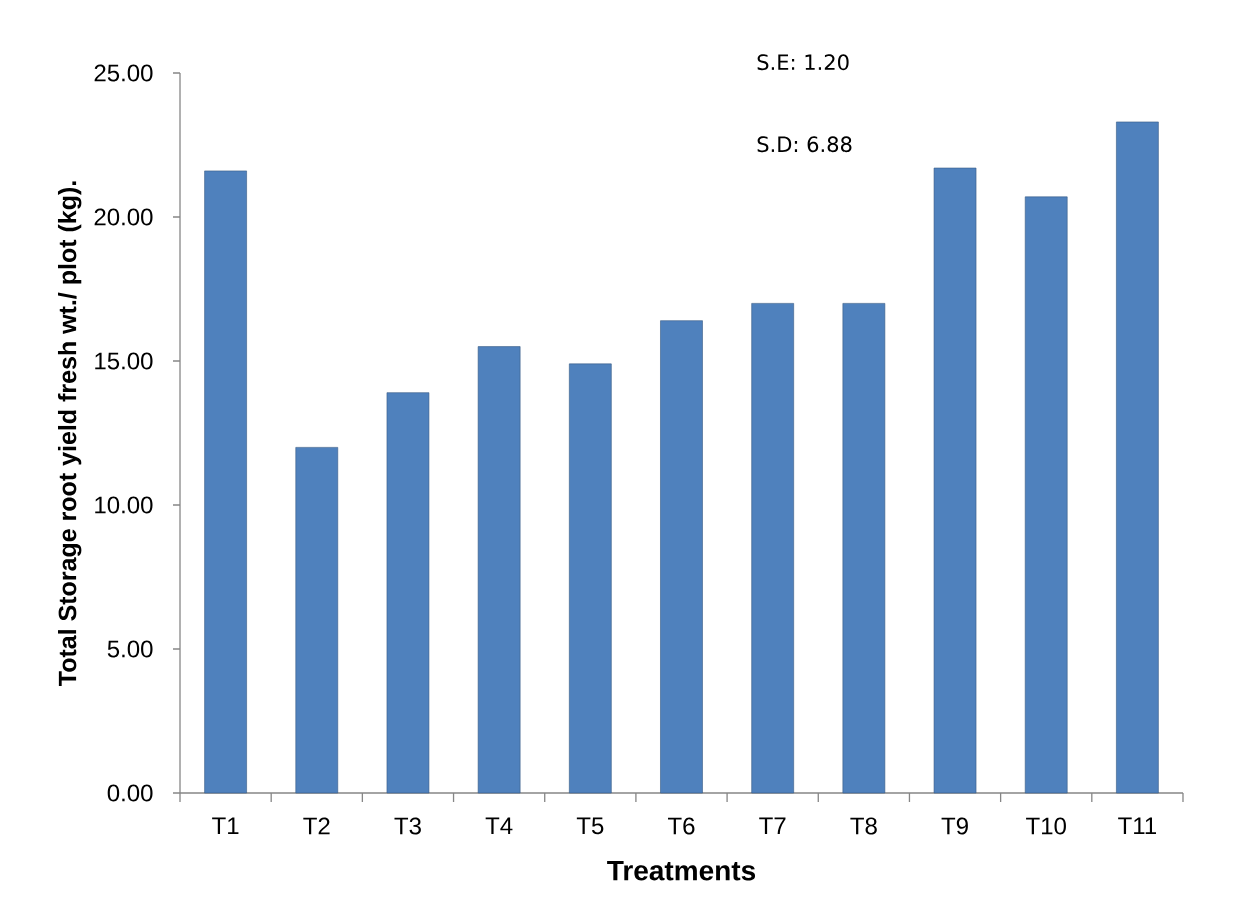 This screenshot has width=1245, height=920. What do you see at coordinates (69, 433) in the screenshot?
I see `y-axis-title: Total Storage root yield fresh wt./ plot (kg).` at bounding box center [69, 433].